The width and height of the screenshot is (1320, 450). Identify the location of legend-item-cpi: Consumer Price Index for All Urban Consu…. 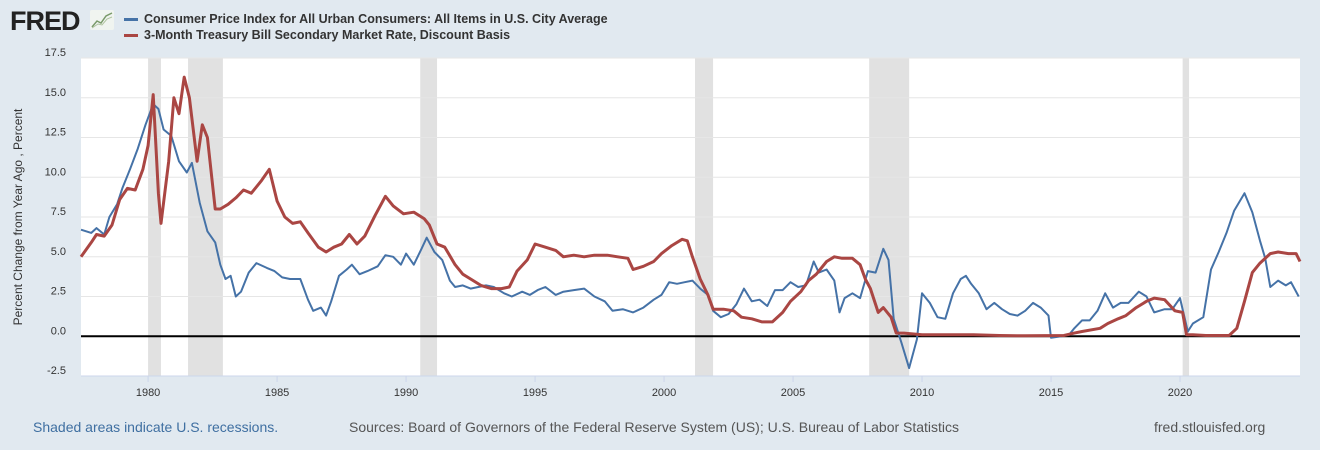
(366, 19).